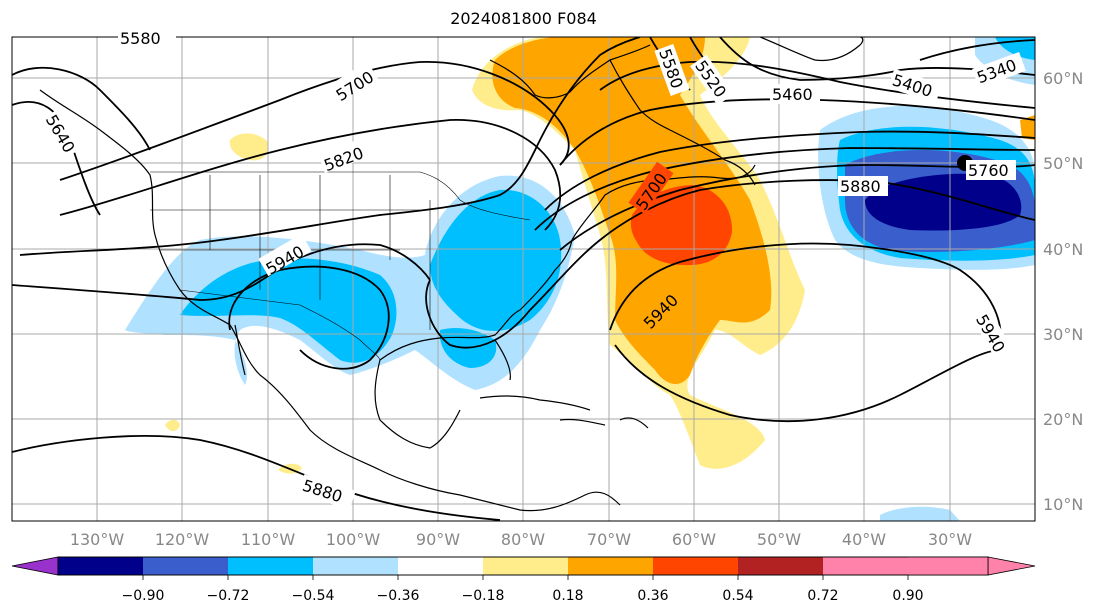  I want to click on lat-label: 10°N, so click(1063, 504).